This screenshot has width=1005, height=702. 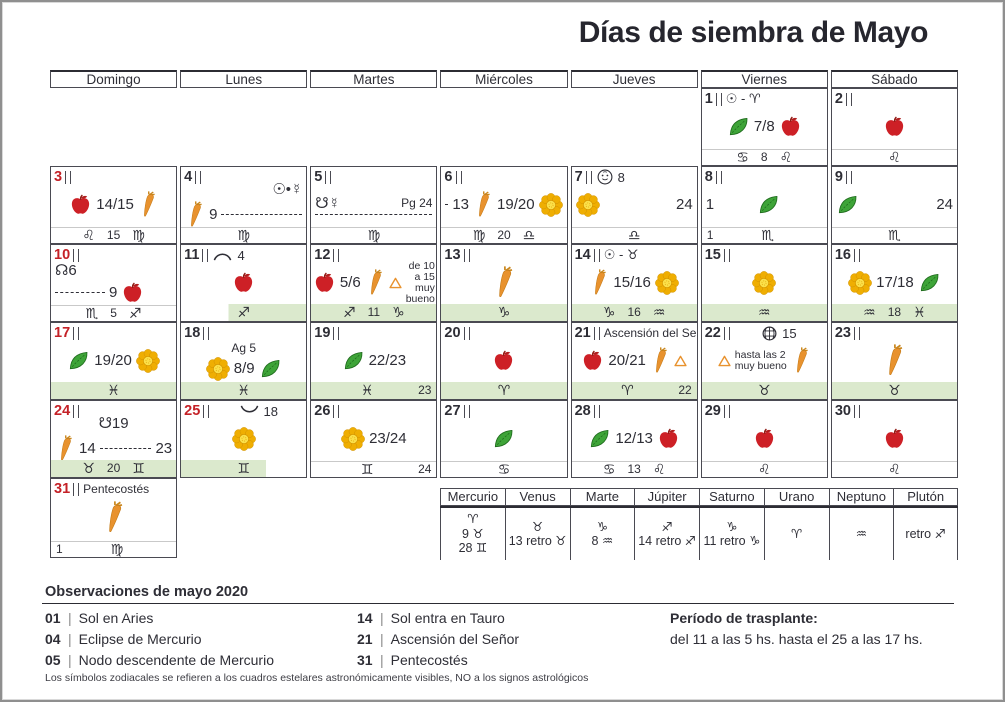 What do you see at coordinates (66, 270) in the screenshot?
I see `cell-text: ☊6` at bounding box center [66, 270].